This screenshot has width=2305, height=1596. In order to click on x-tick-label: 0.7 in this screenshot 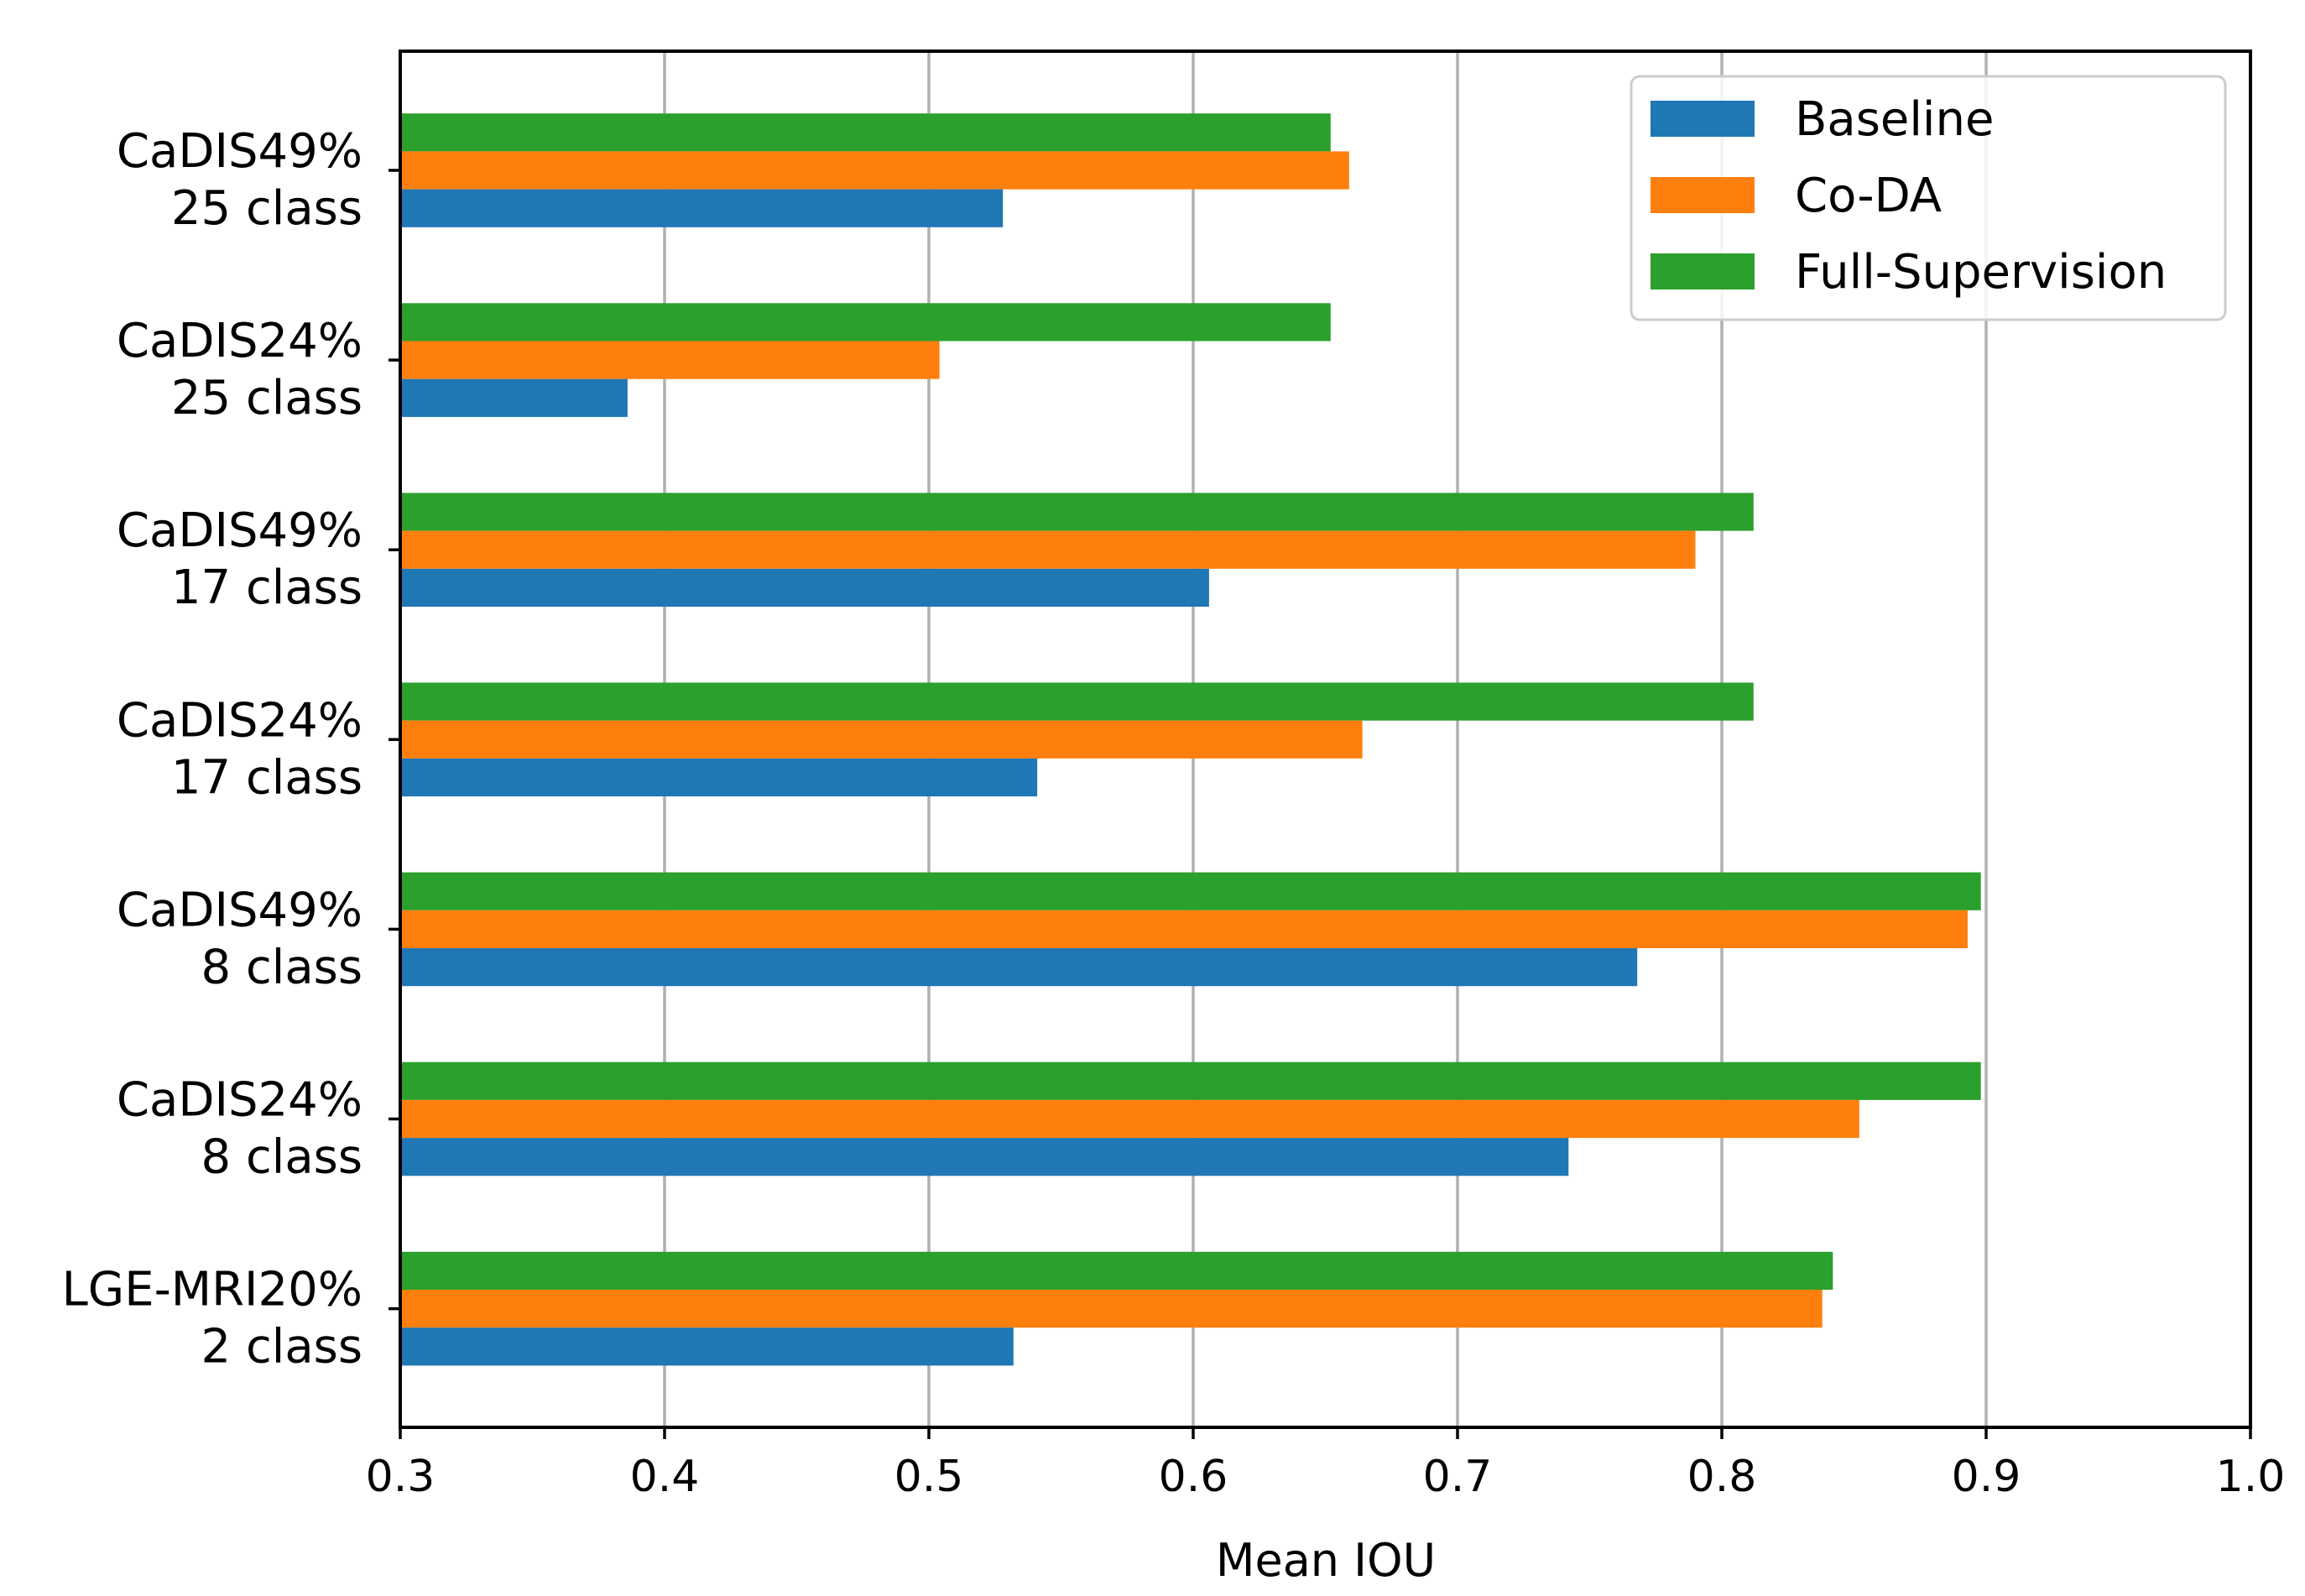, I will do `click(1458, 1477)`.